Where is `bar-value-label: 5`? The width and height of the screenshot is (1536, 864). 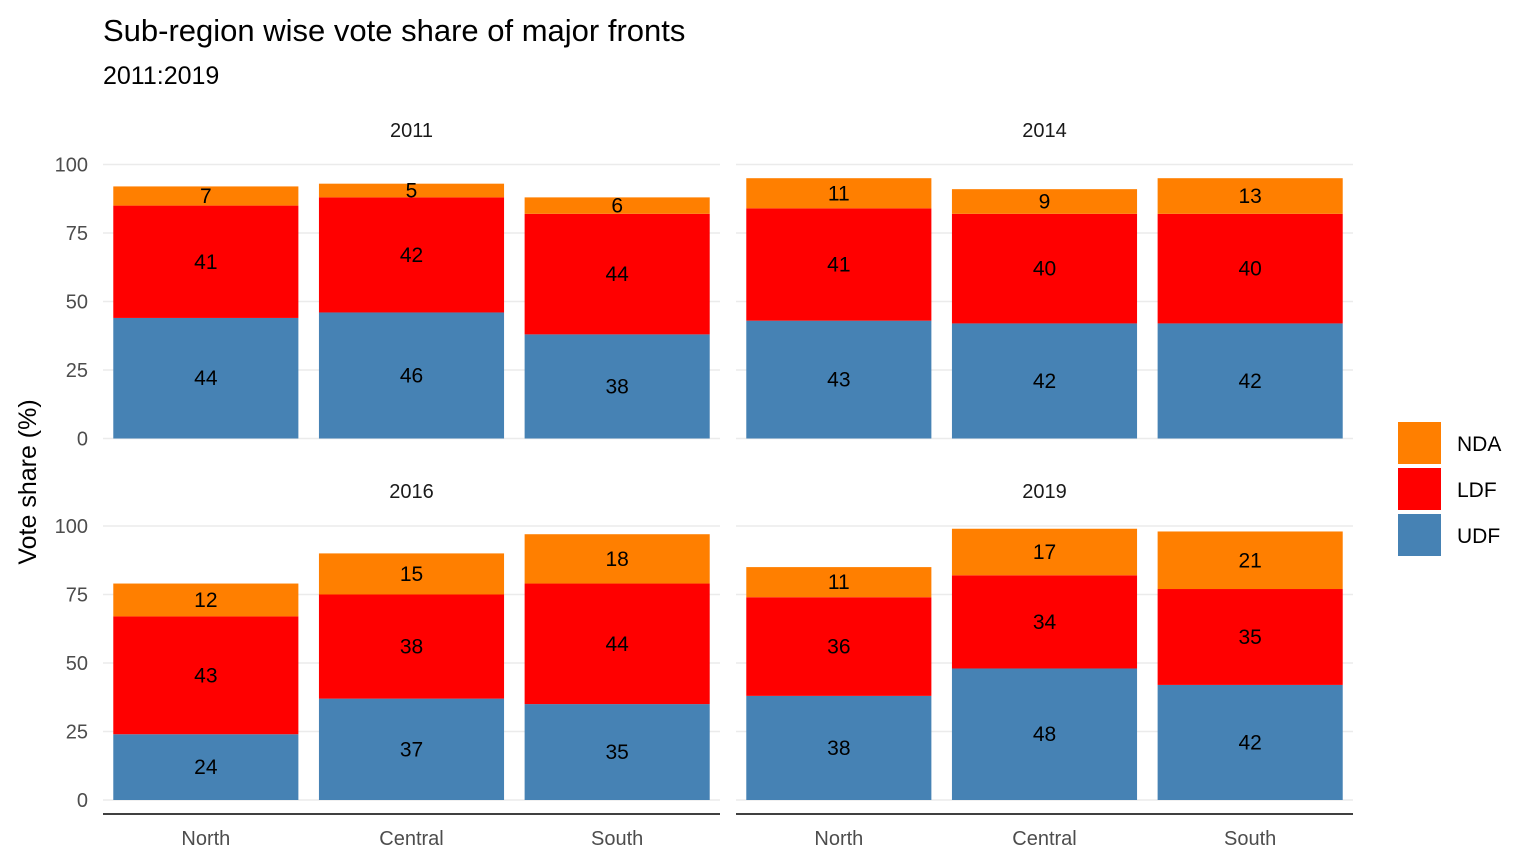
bar-value-label: 5 is located at coordinates (412, 191).